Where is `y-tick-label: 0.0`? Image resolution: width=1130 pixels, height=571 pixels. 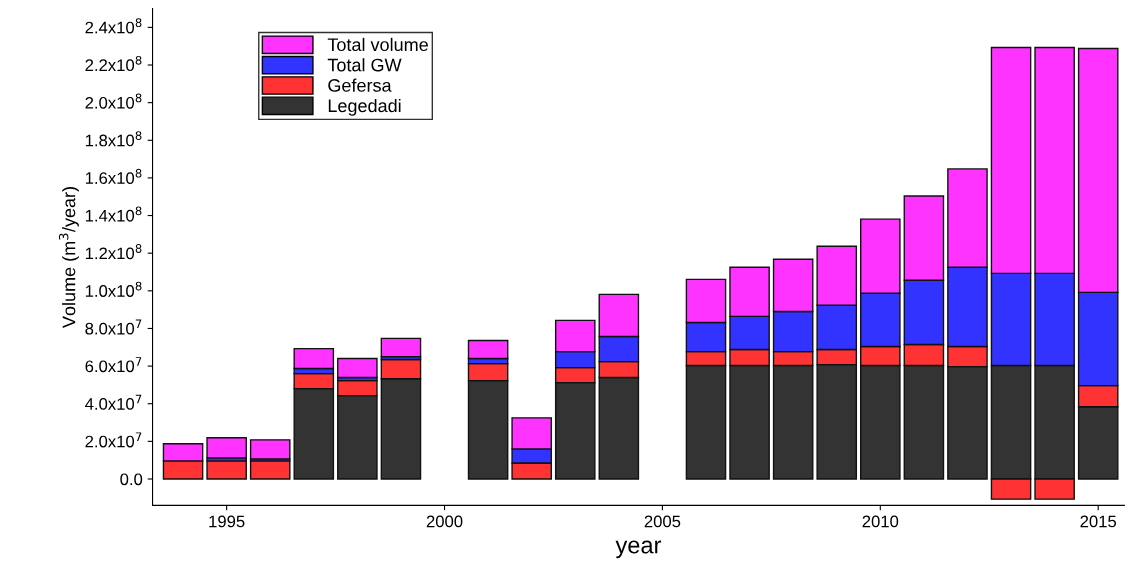
y-tick-label: 0.0 is located at coordinates (131, 479).